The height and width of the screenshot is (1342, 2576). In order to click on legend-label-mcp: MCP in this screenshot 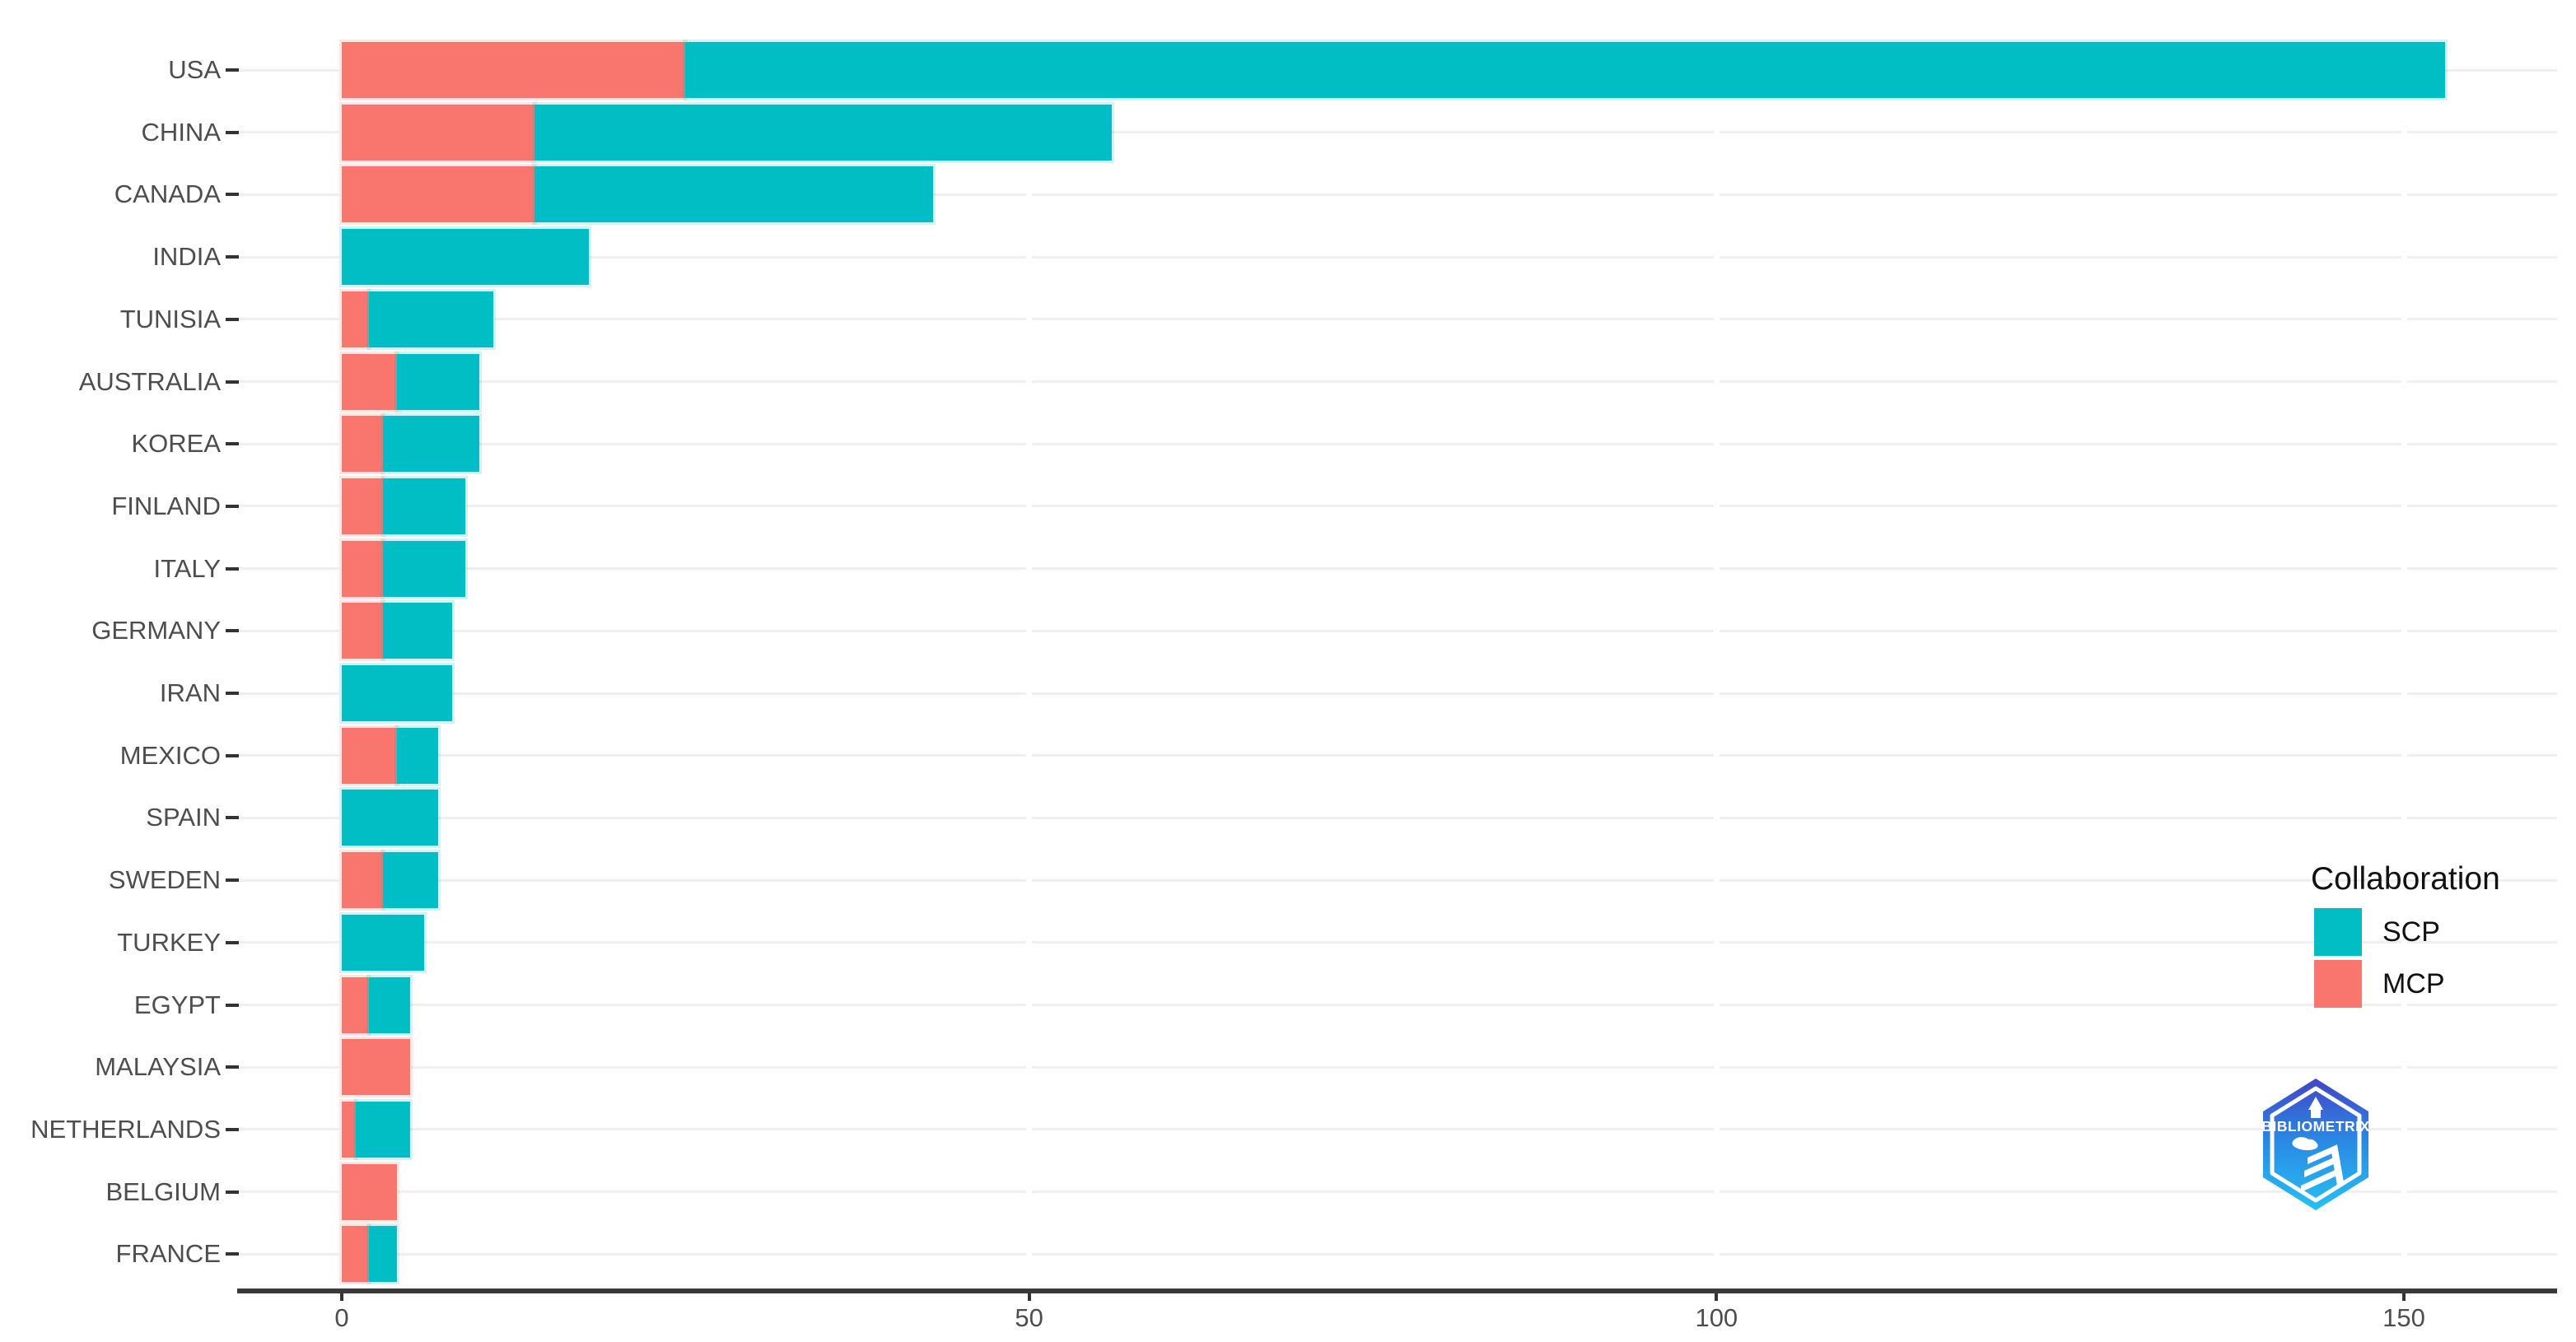, I will do `click(2413, 984)`.